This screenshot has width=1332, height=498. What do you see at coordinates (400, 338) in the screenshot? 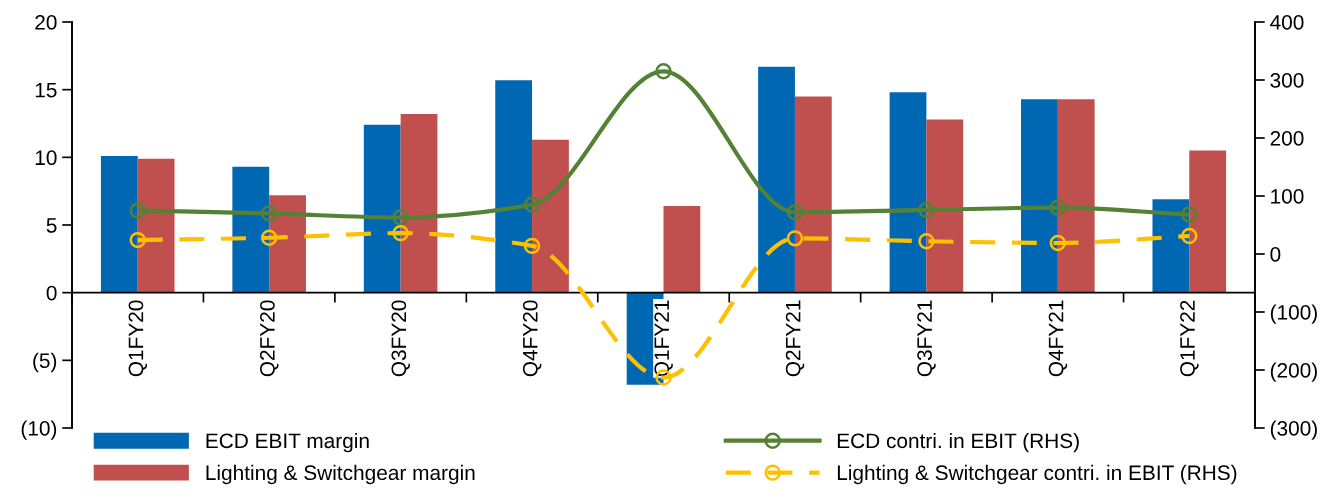
I see `x-tick-label: Q3FY20` at bounding box center [400, 338].